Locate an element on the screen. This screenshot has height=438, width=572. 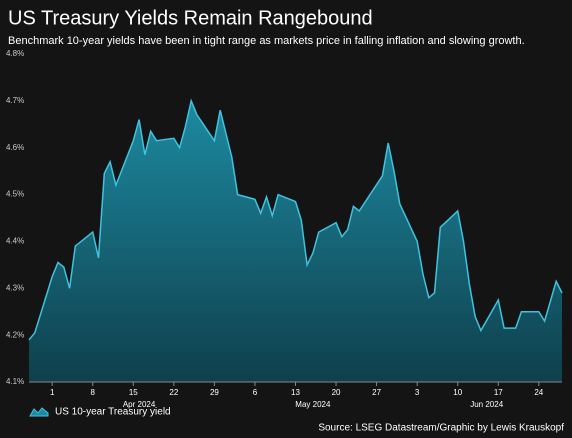
x-tick-label: 6 is located at coordinates (255, 392).